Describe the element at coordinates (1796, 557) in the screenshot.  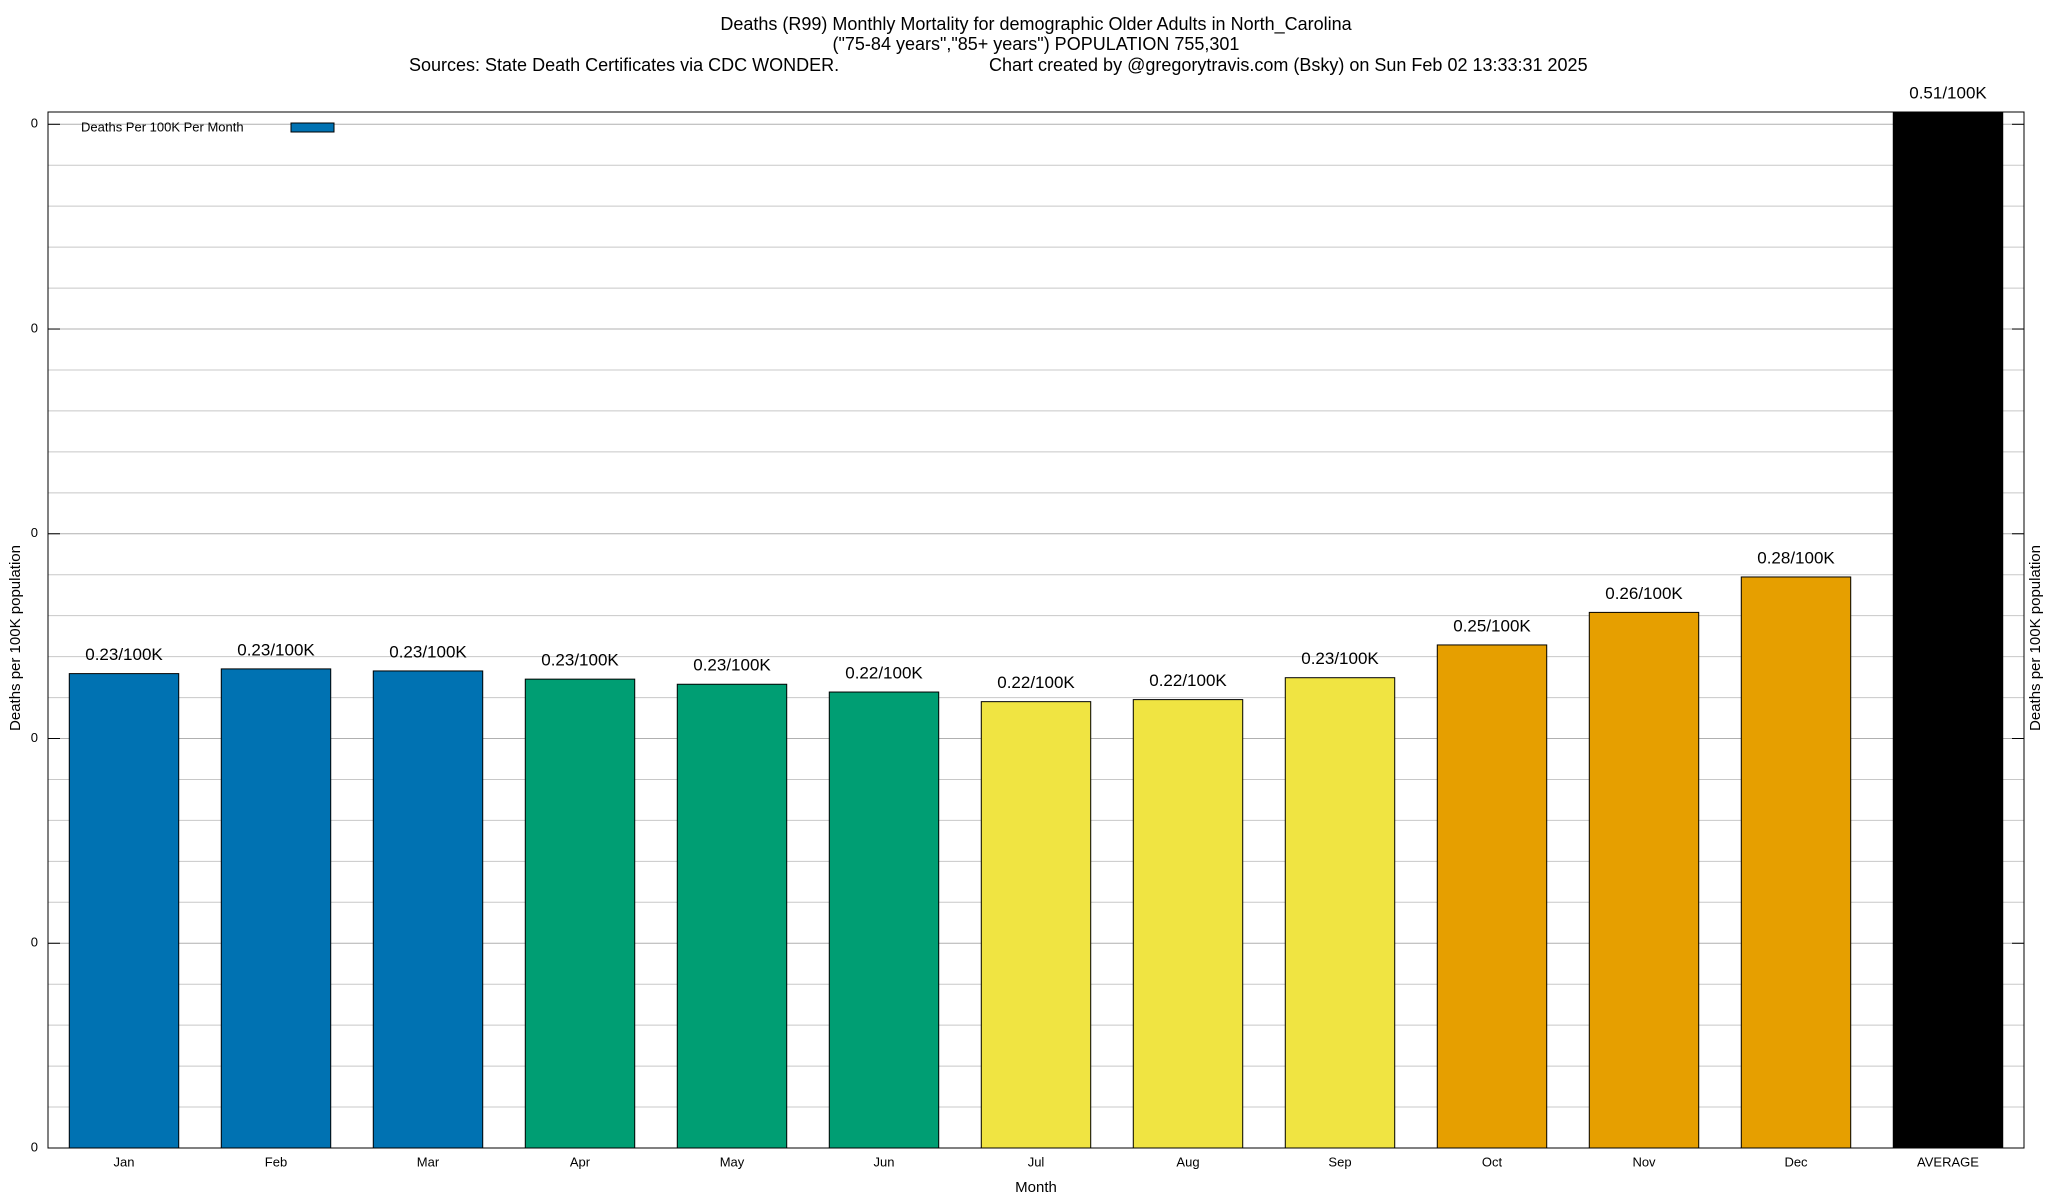
I see `value-label: 0.28/100K` at that location.